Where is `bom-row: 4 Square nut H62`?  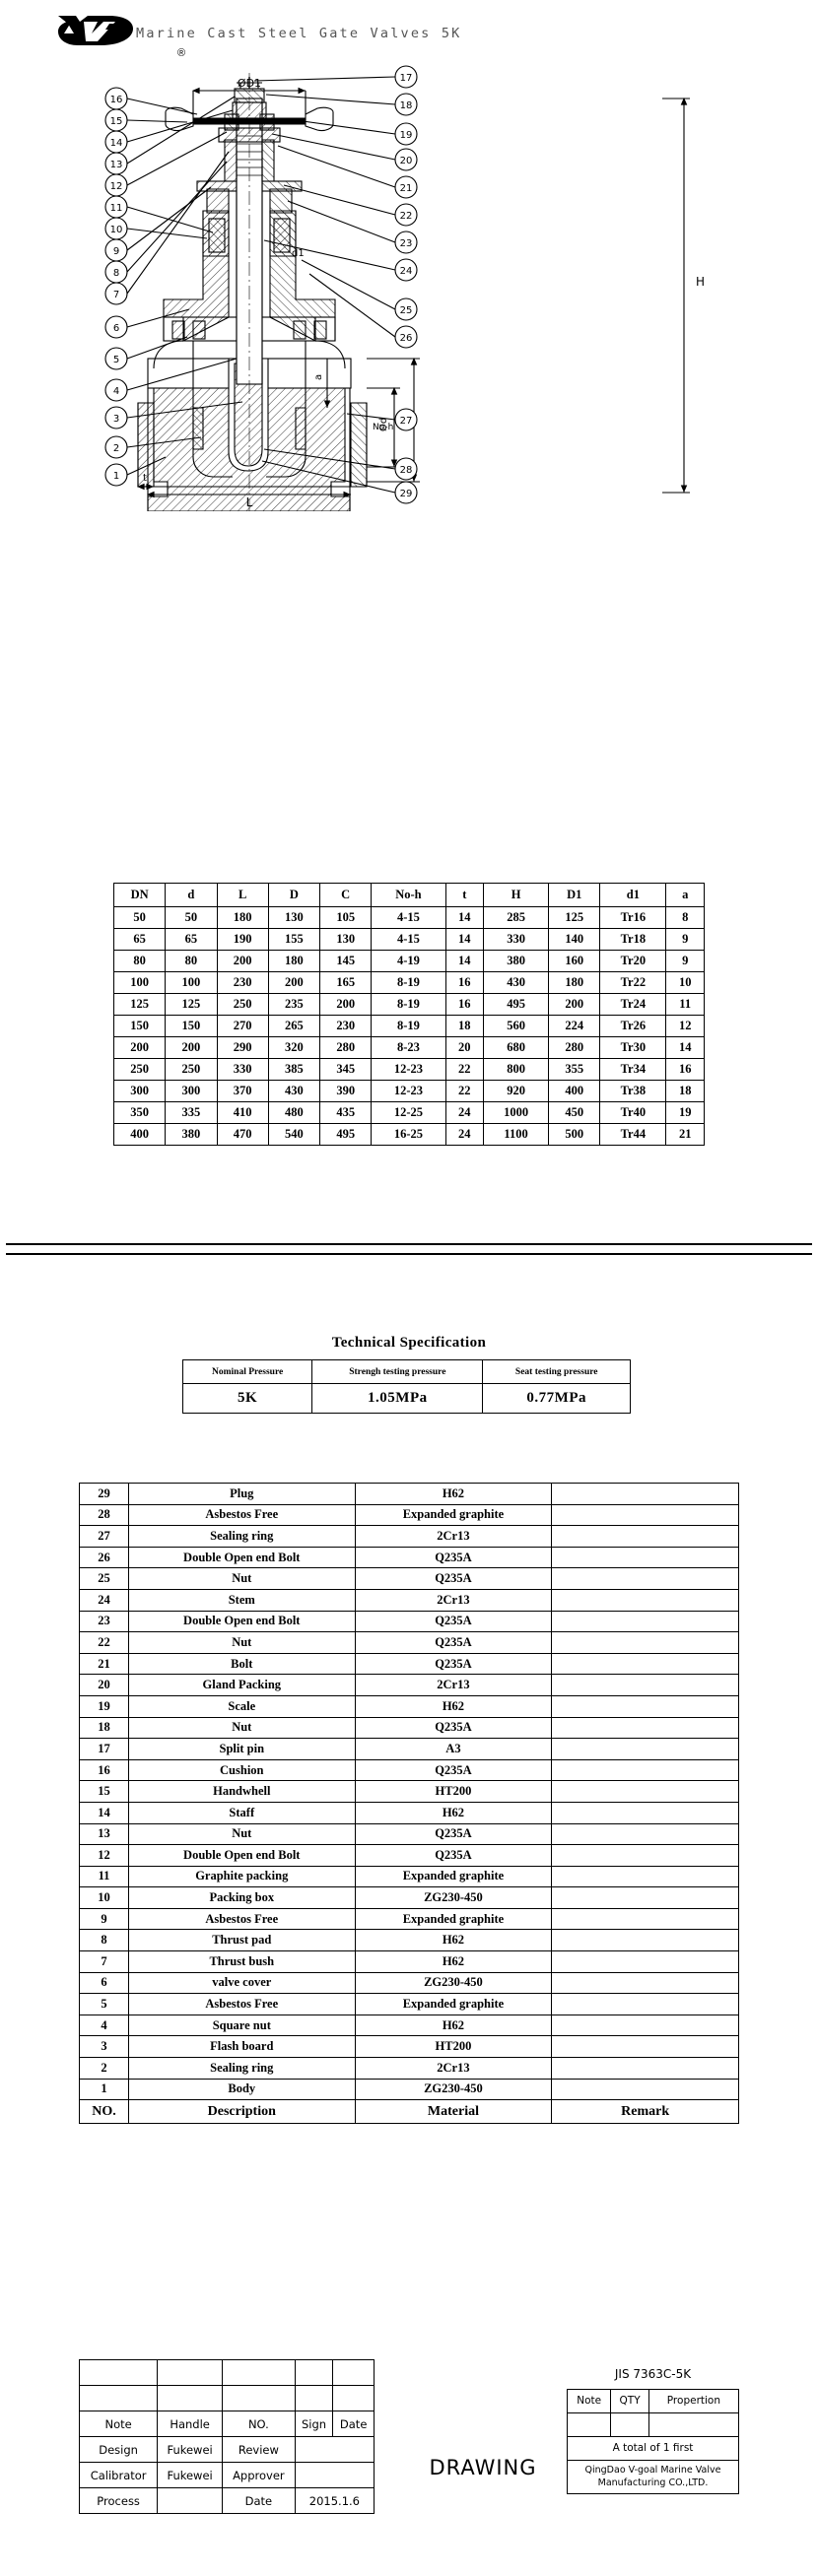
bom-row: 4 Square nut H62 is located at coordinates (409, 2026).